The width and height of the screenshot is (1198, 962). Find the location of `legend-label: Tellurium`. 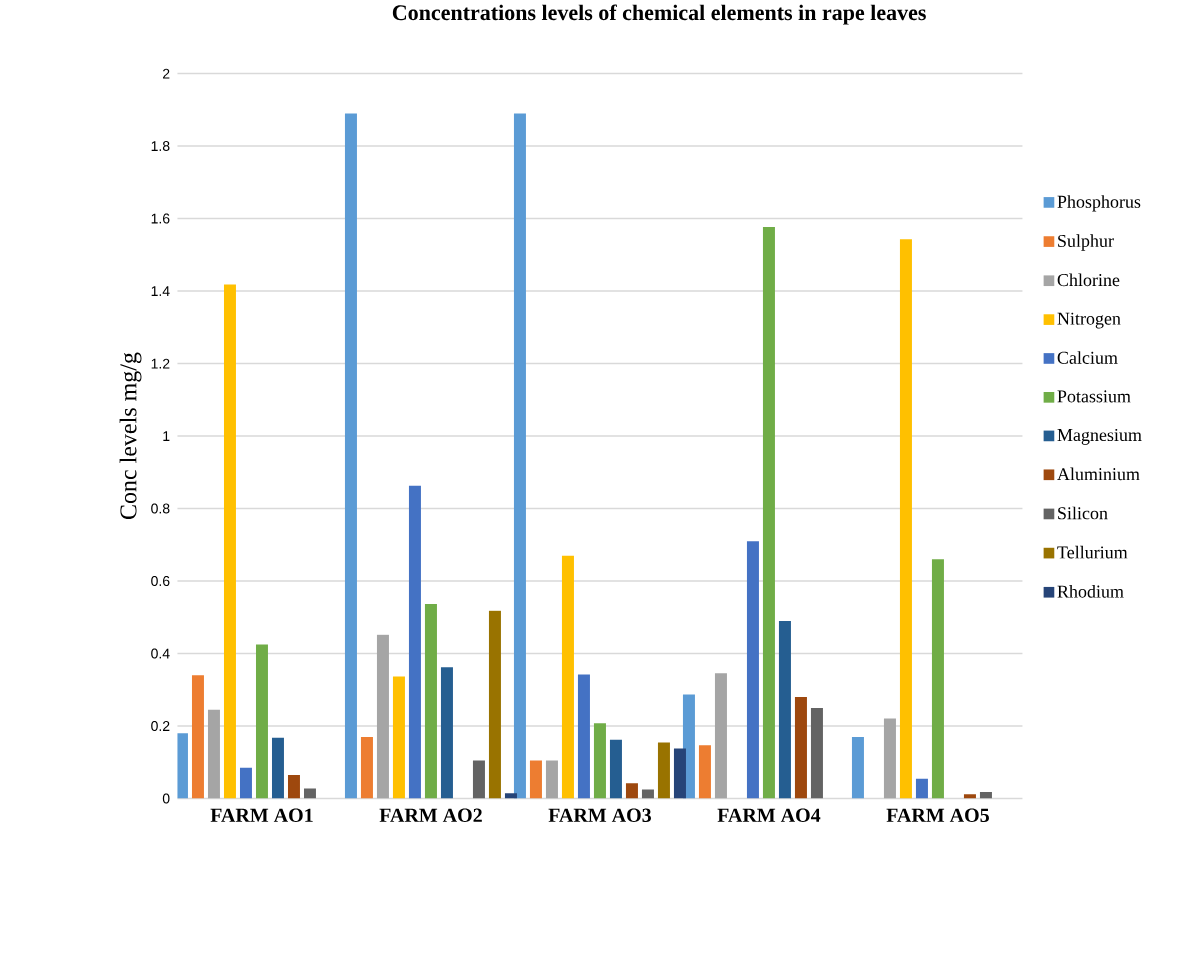

legend-label: Tellurium is located at coordinates (1092, 552).